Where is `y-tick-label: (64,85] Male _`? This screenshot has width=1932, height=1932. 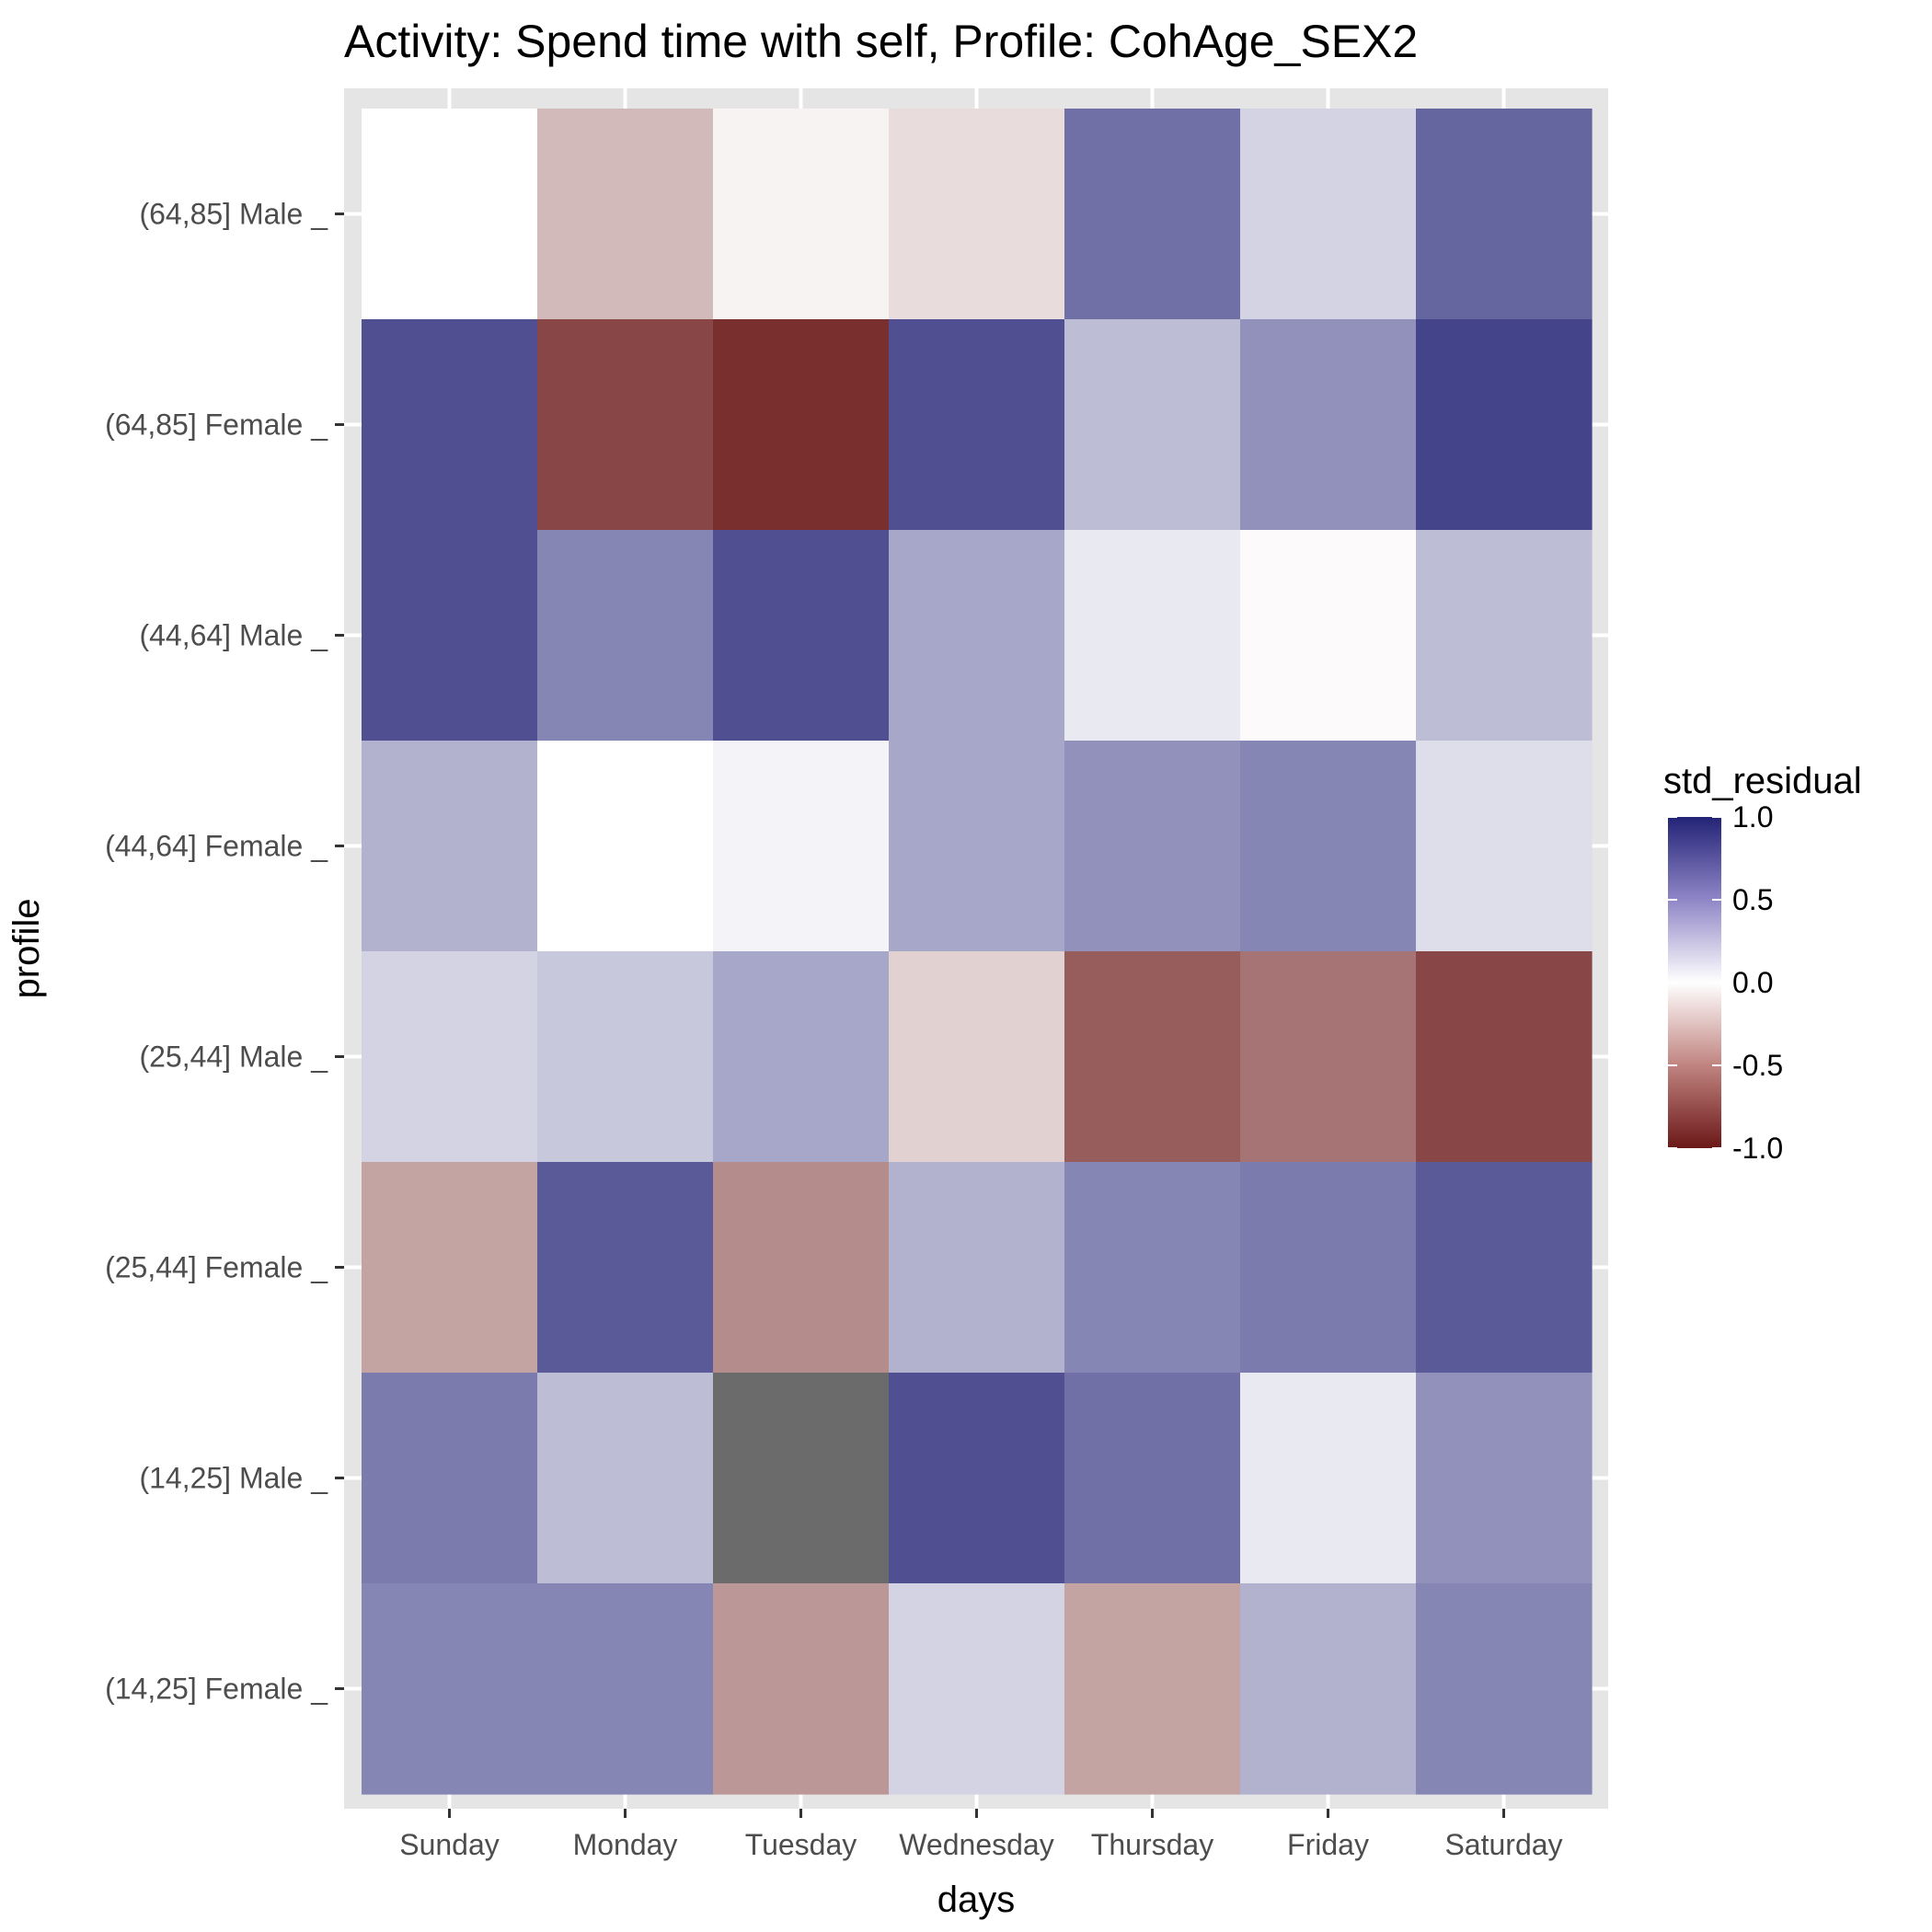
y-tick-label: (64,85] Male _ is located at coordinates (233, 214).